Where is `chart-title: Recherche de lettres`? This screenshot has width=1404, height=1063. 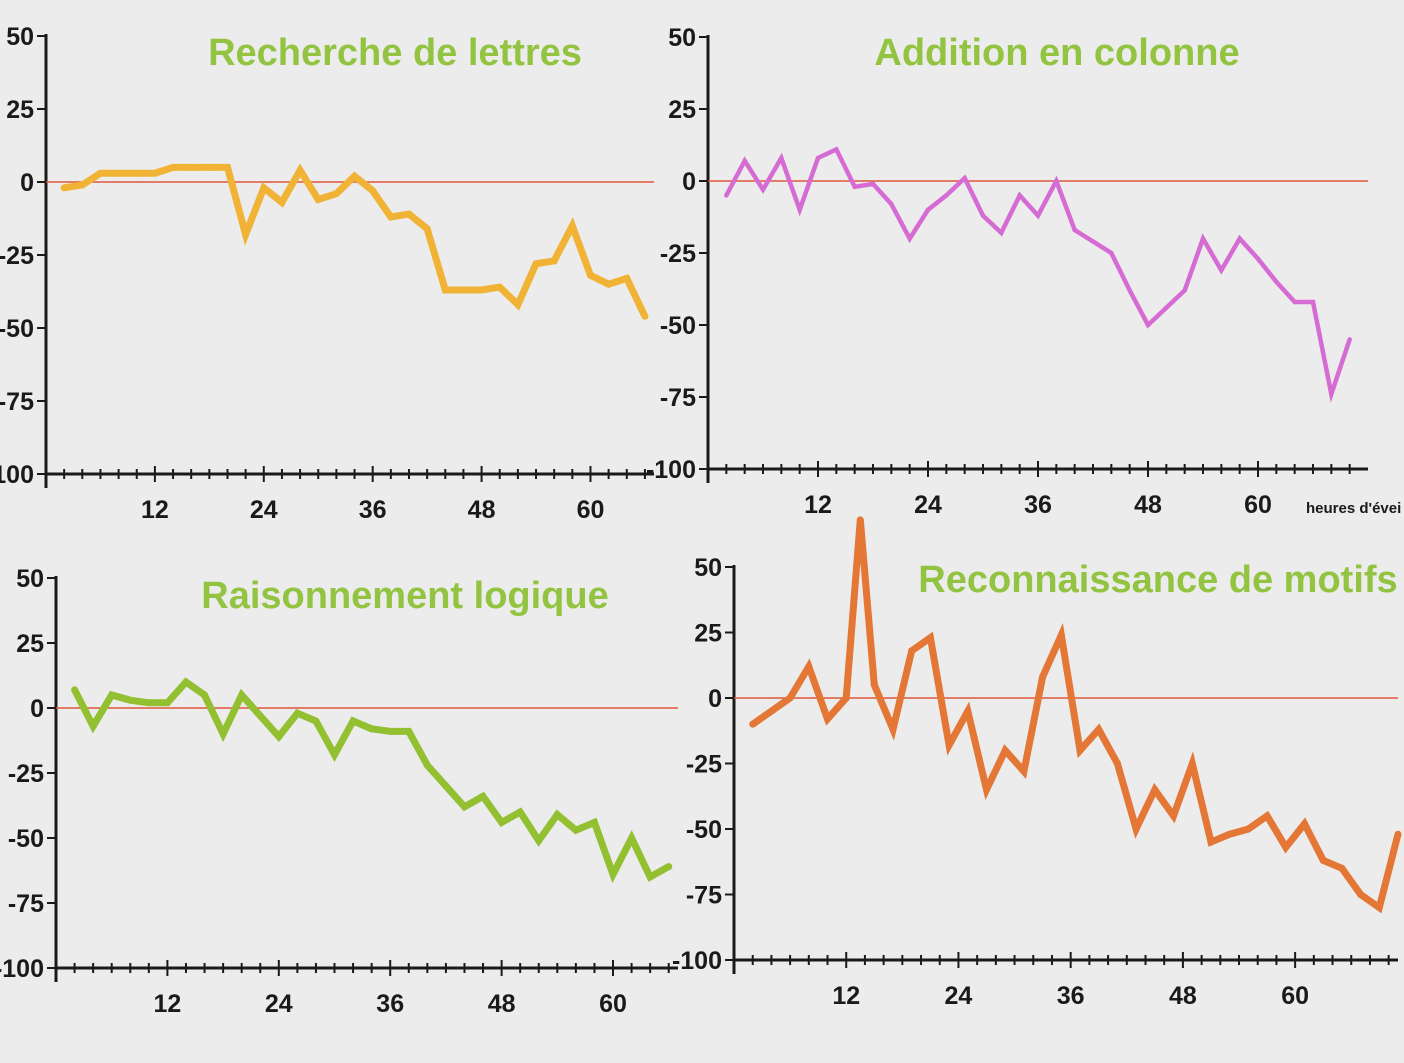 chart-title: Recherche de lettres is located at coordinates (395, 53).